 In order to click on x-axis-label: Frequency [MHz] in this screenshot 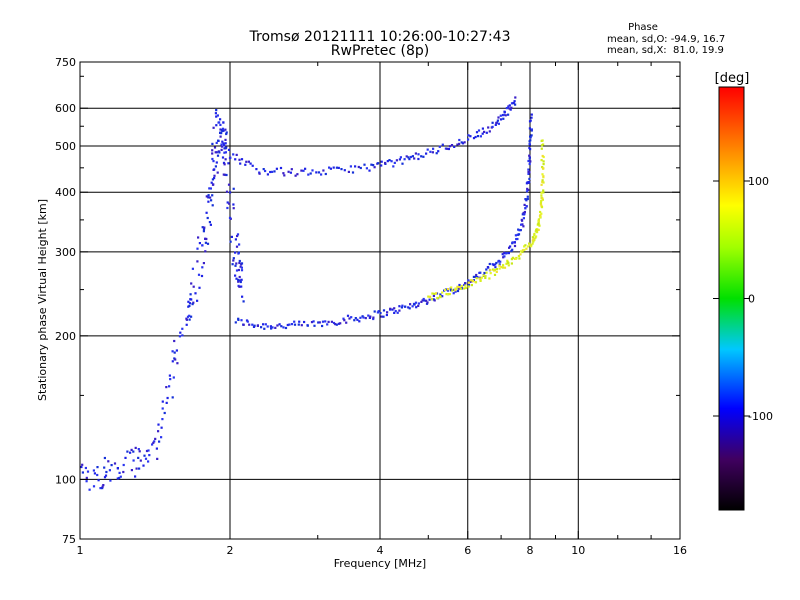, I will do `click(380, 563)`.